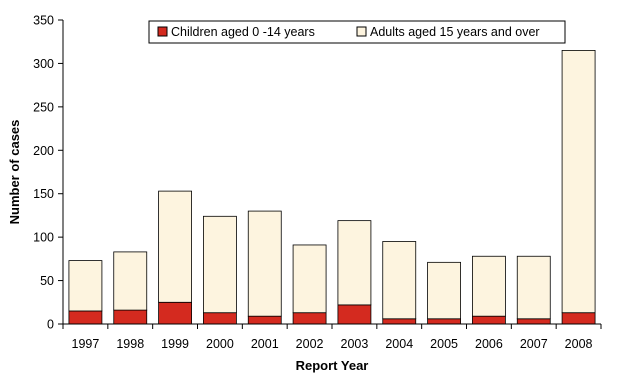 This screenshot has width=620, height=374. Describe the element at coordinates (361, 31) in the screenshot. I see `legend-swatch-adults` at that location.